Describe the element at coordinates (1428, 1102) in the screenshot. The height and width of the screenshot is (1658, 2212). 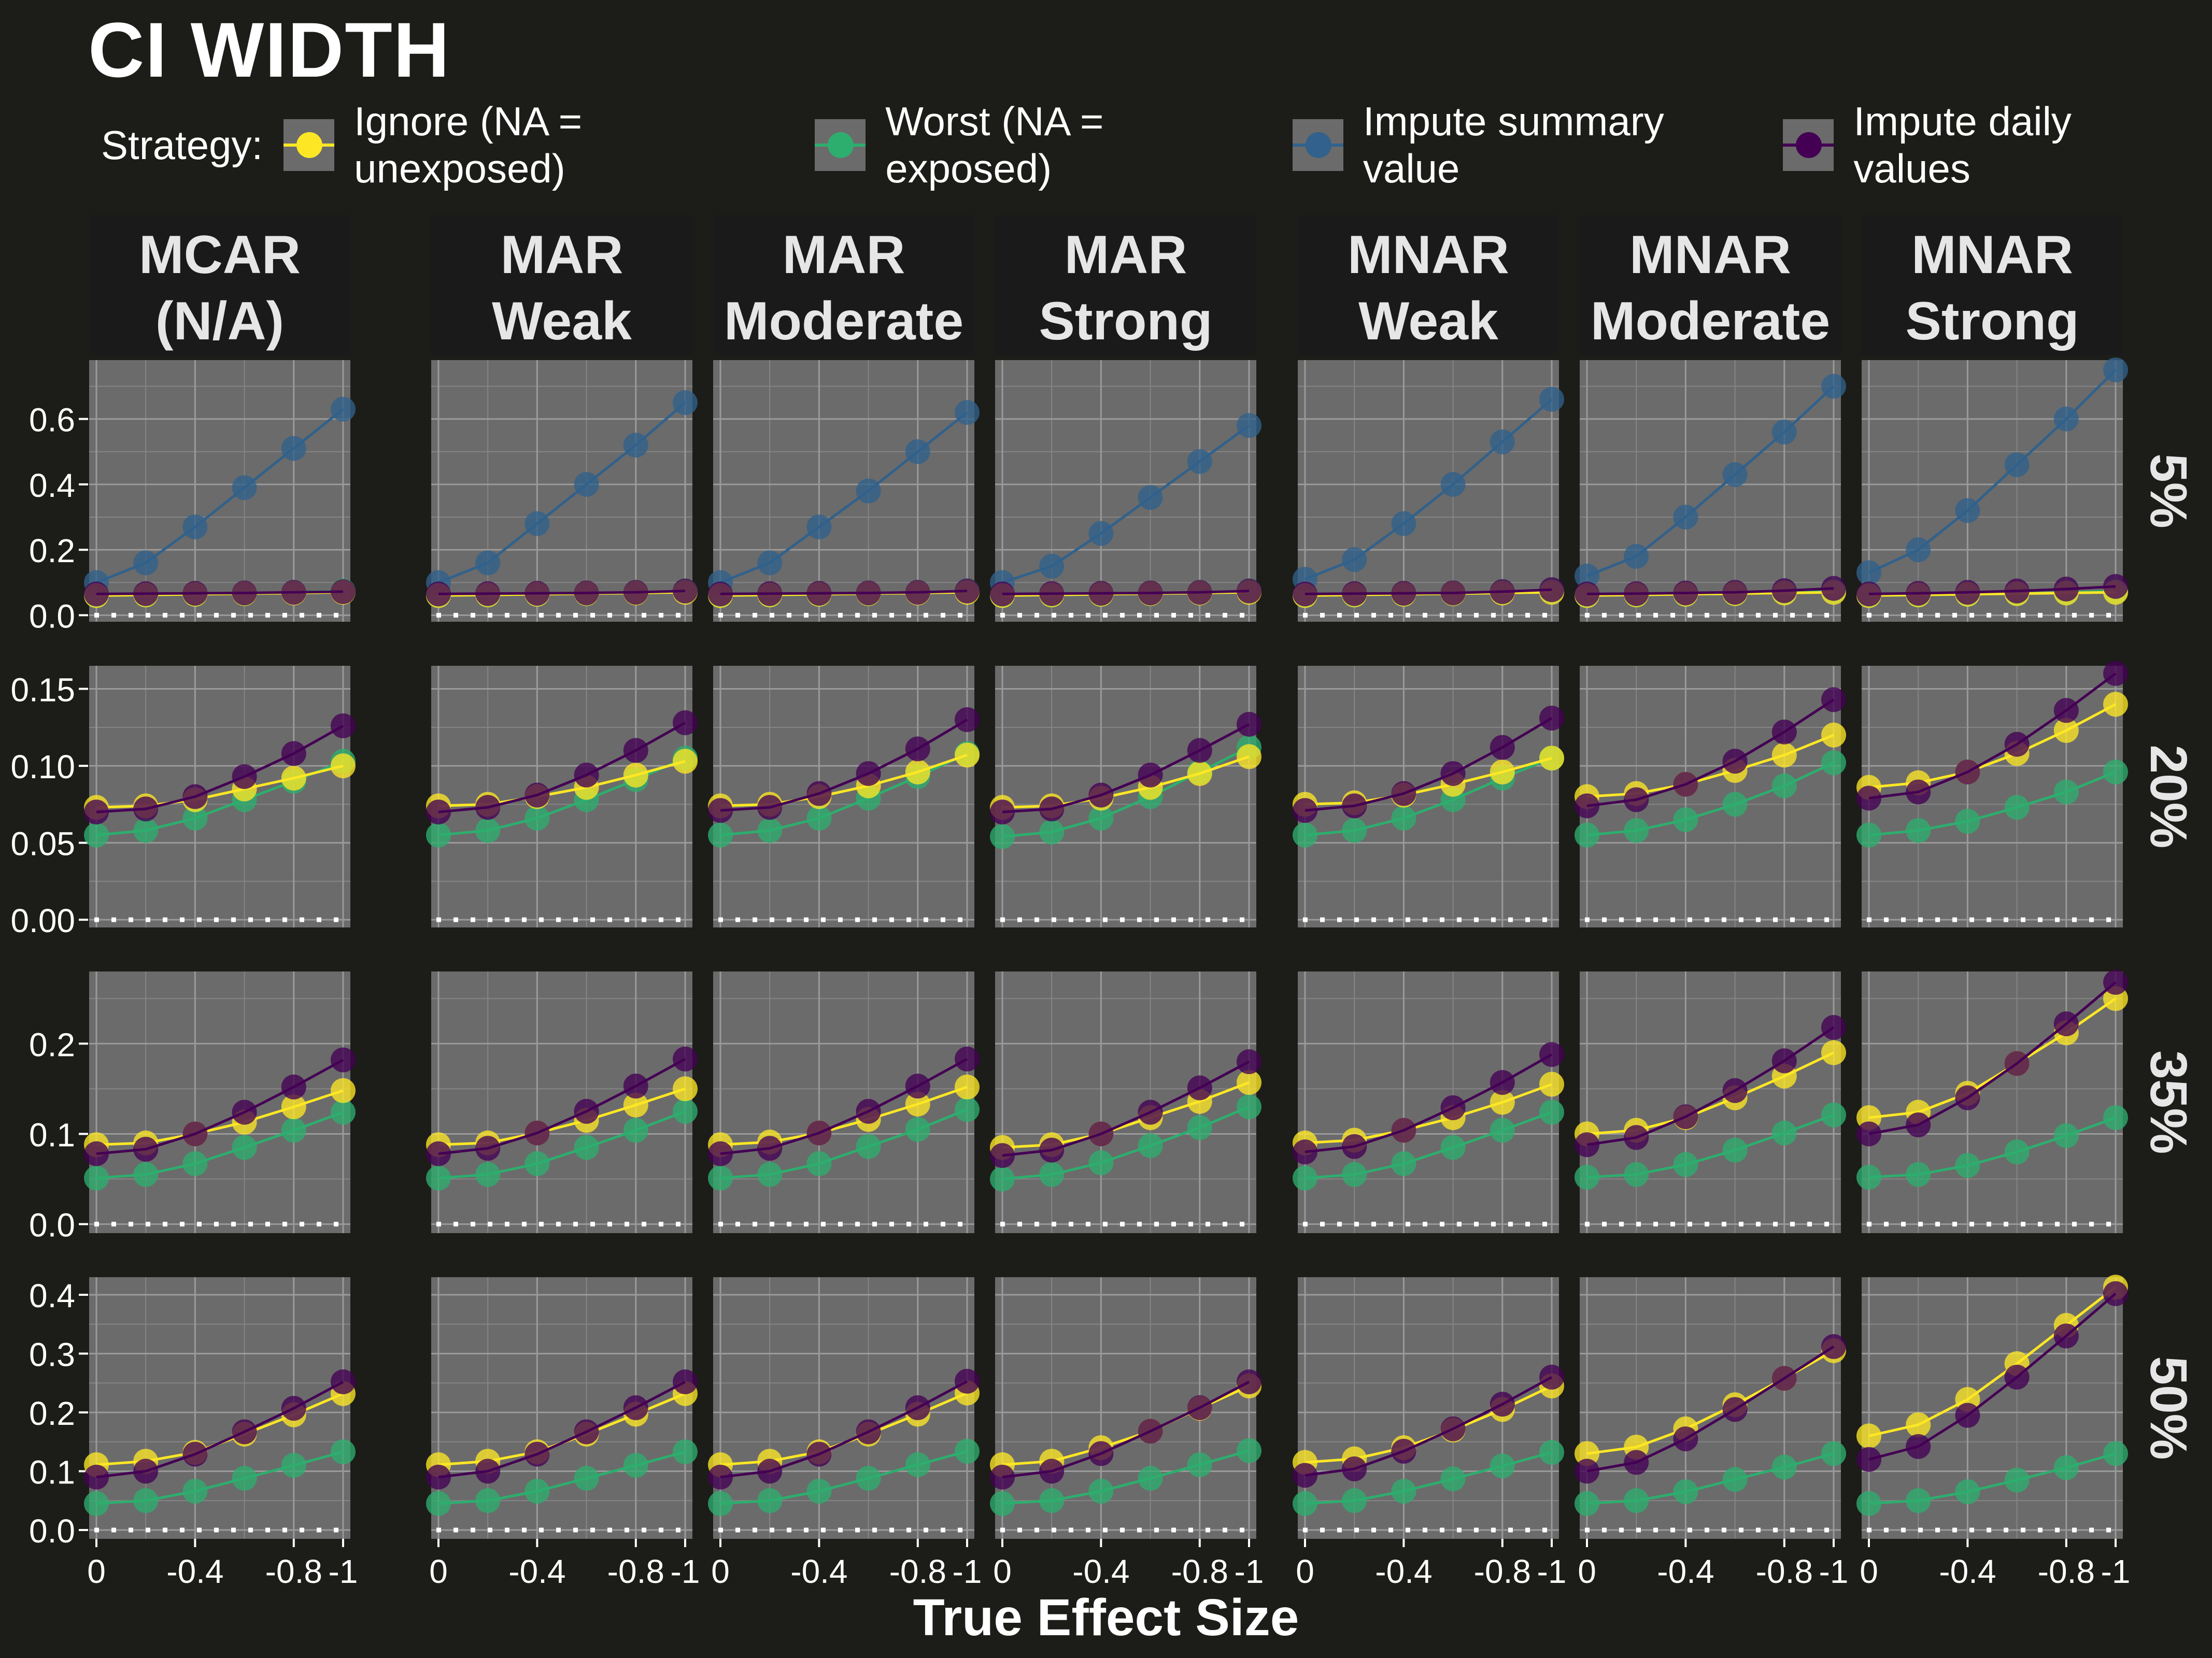
I see `panel-background` at that location.